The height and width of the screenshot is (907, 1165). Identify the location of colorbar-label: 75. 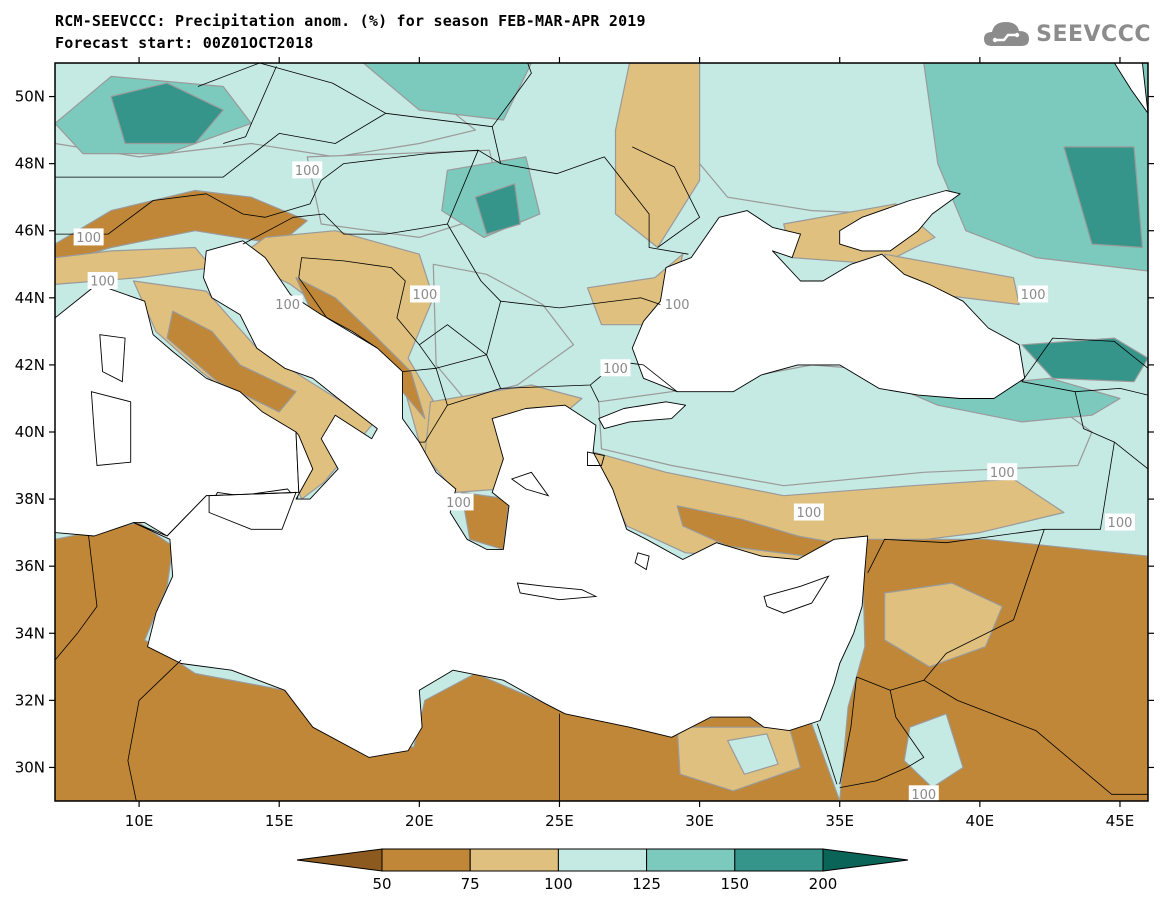
(470, 884).